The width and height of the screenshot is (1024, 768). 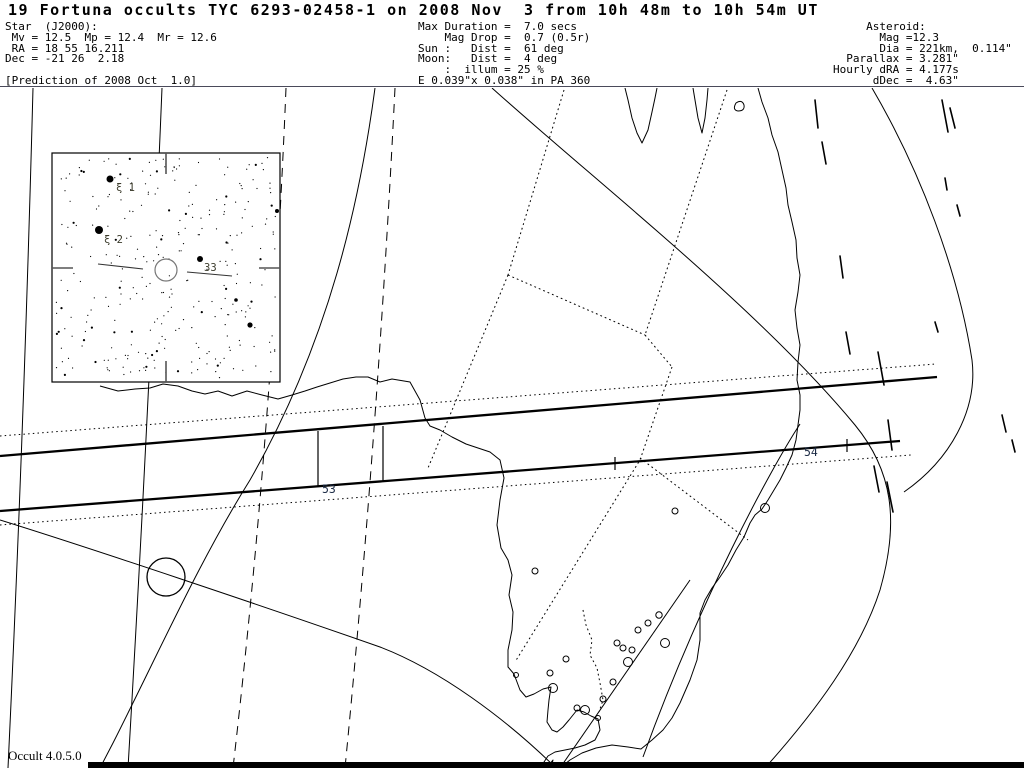 I want to click on star-chart-inset: ξ 1 ξ 2 33, so click(x=166, y=267).